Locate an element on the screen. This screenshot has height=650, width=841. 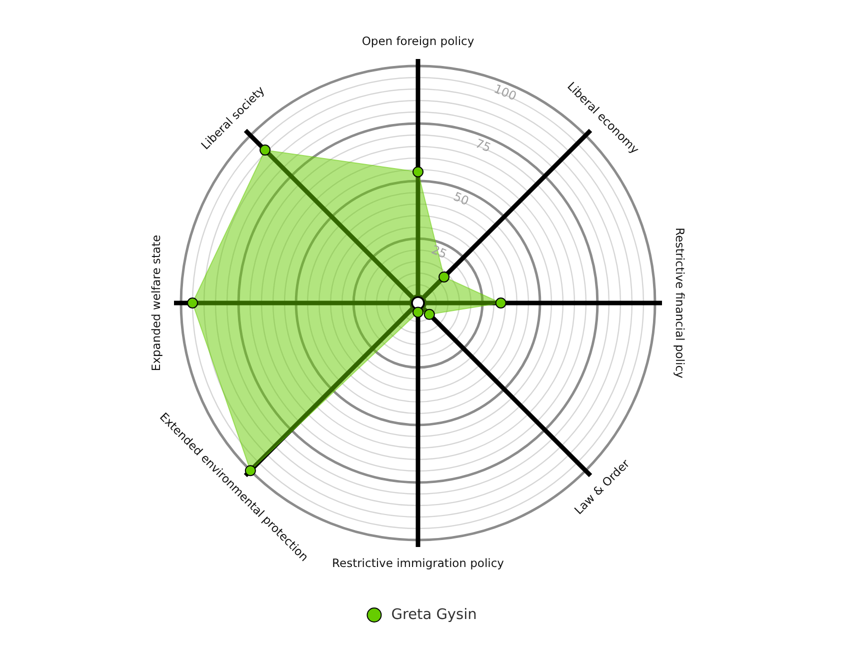
spoke-label: Restrictive financial policy is located at coordinates (680, 303).